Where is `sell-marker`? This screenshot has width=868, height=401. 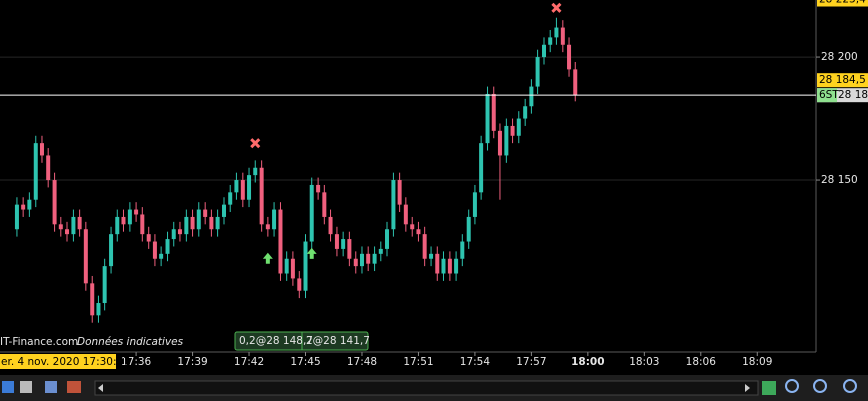 sell-marker is located at coordinates (556, 7).